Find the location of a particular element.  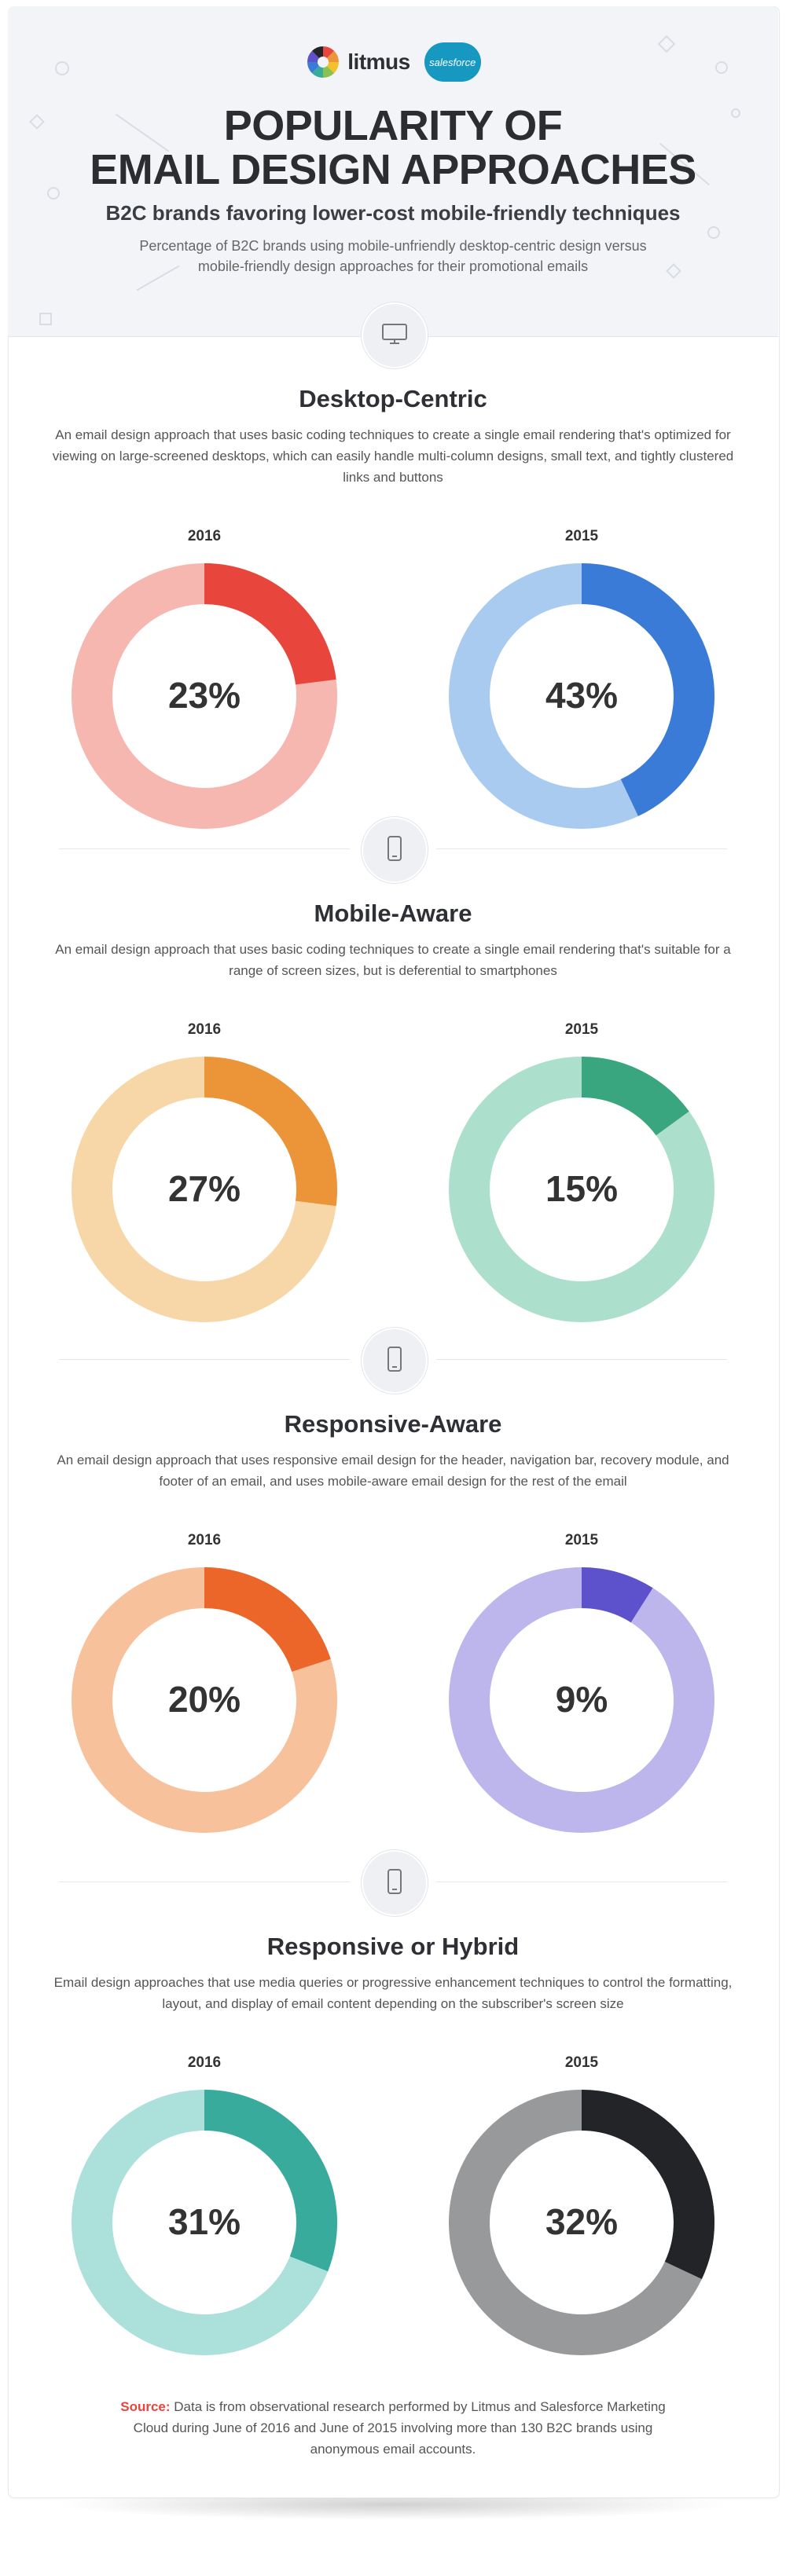

section-title: Responsive or Hybrid is located at coordinates (393, 1946).